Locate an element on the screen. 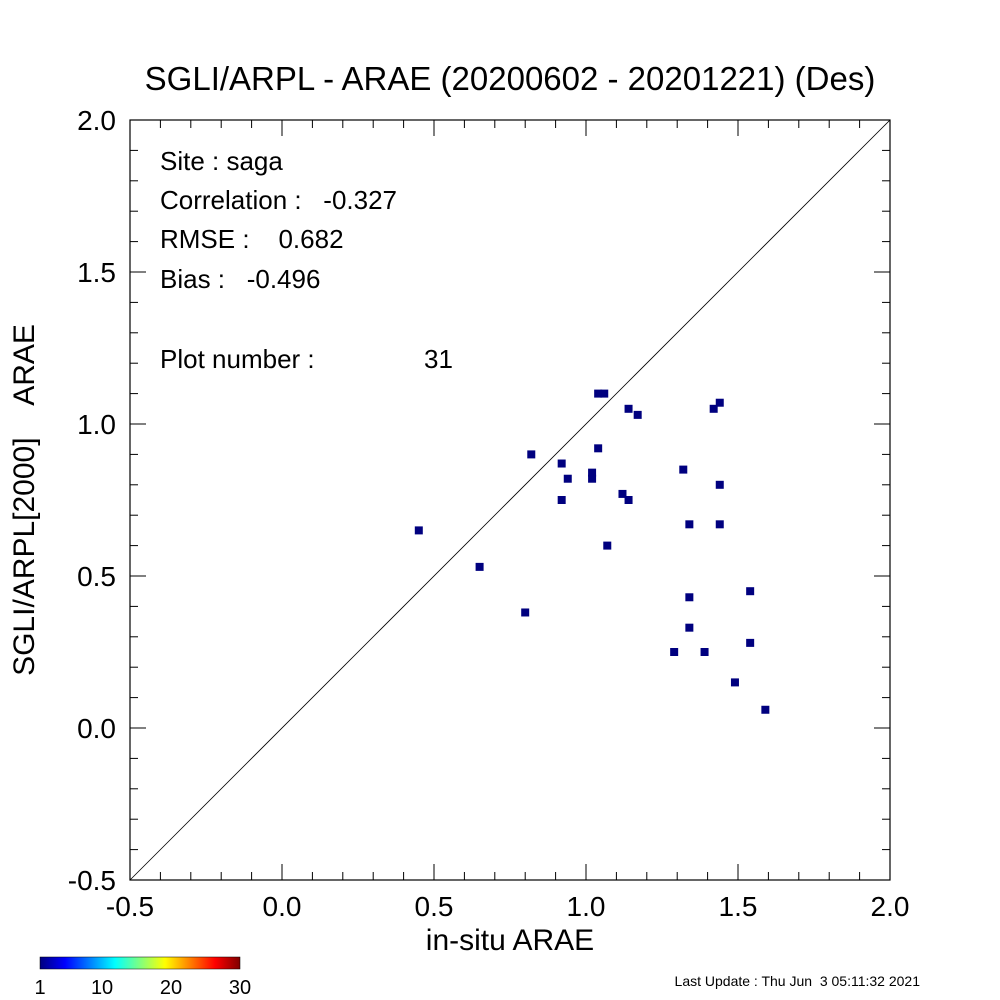 The height and width of the screenshot is (1000, 1000). colorbar-gradient is located at coordinates (140, 963).